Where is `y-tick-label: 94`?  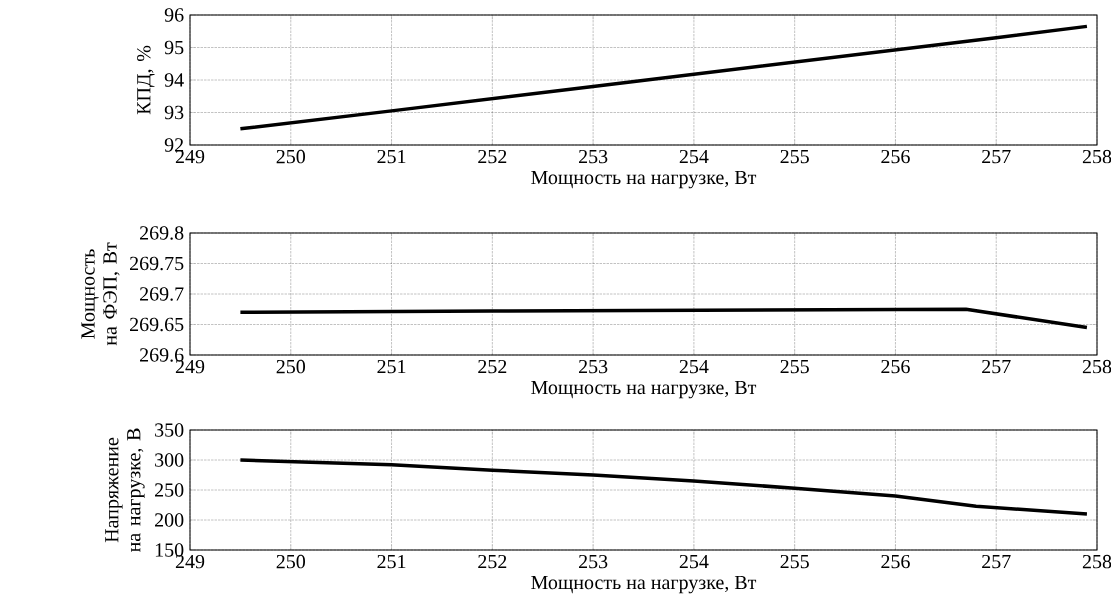
y-tick-label: 94 is located at coordinates (174, 80).